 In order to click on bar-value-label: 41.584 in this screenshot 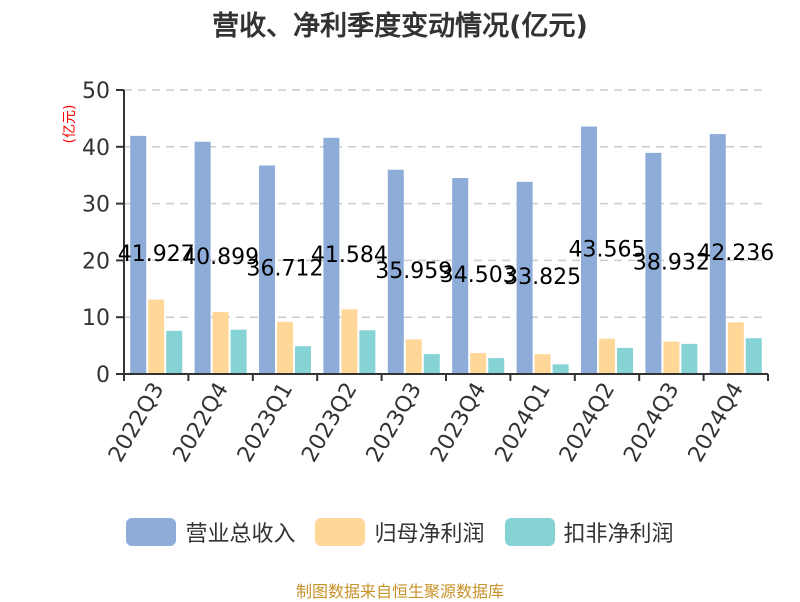, I will do `click(349, 255)`.